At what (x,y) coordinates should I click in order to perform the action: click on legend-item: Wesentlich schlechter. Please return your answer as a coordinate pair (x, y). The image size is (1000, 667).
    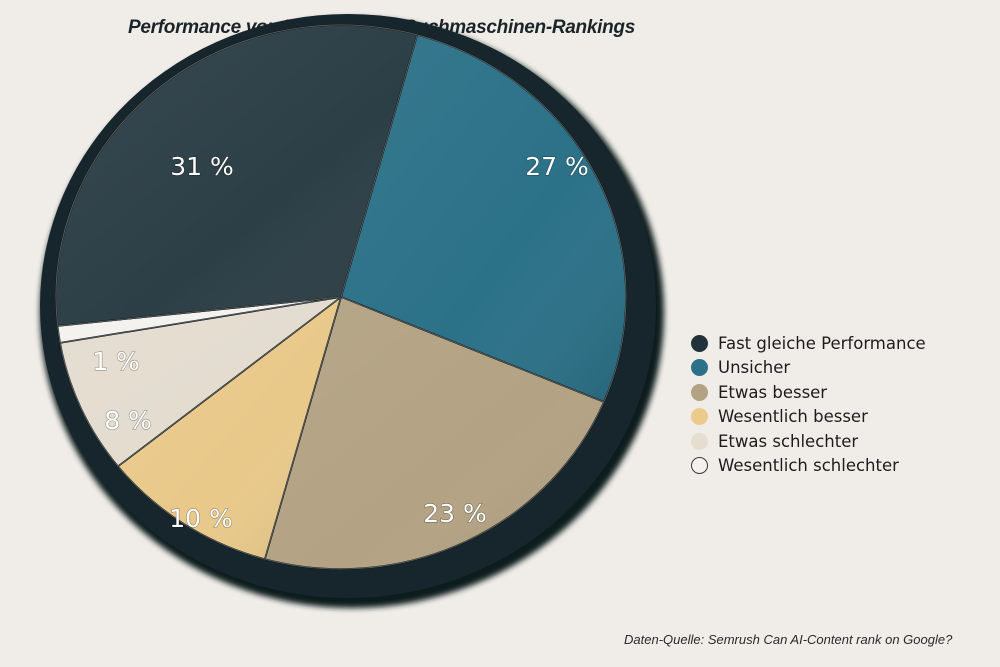
    Looking at the image, I should click on (808, 466).